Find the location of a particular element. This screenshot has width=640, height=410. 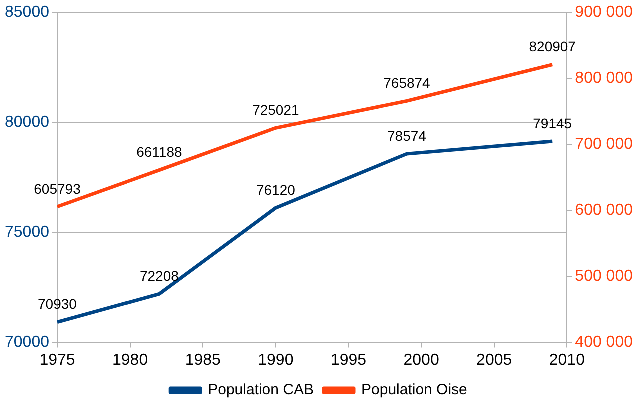

y-tick-label: 70000 is located at coordinates (27, 343).